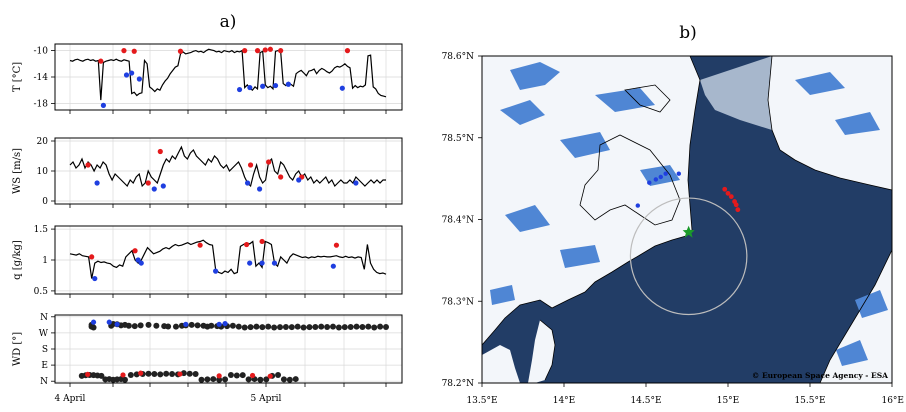 The width and height of the screenshot is (906, 412). Describe the element at coordinates (41, 292) in the screenshot. I see `y-tick-label: 0.5` at that location.